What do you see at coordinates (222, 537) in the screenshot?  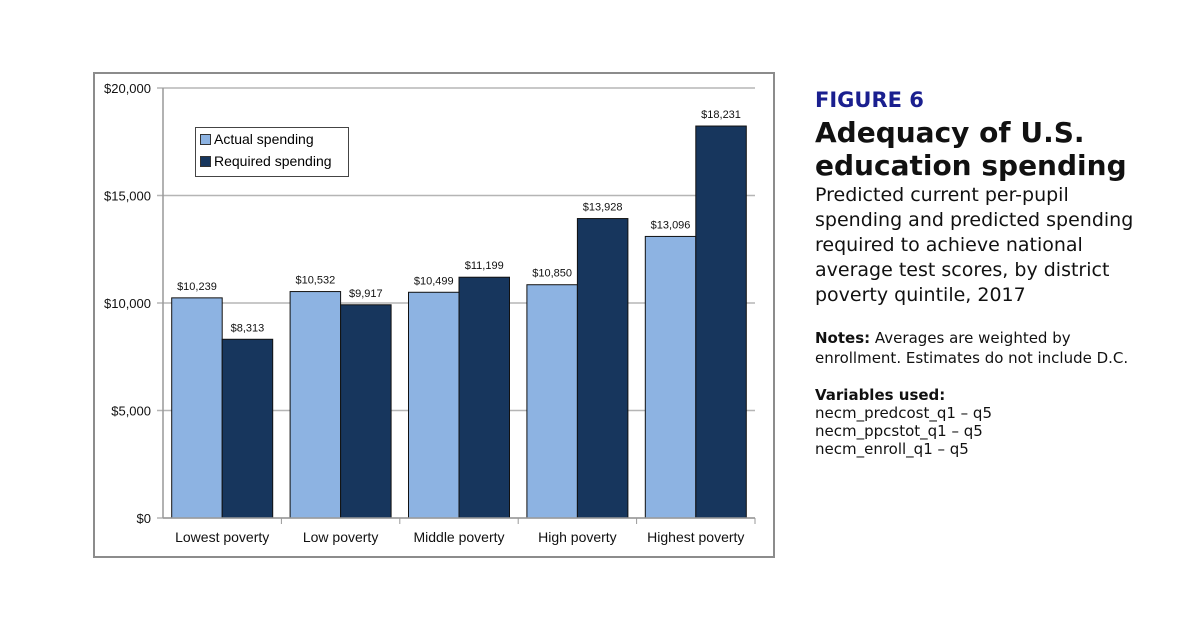 I see `x-tick-label: Lowest poverty` at bounding box center [222, 537].